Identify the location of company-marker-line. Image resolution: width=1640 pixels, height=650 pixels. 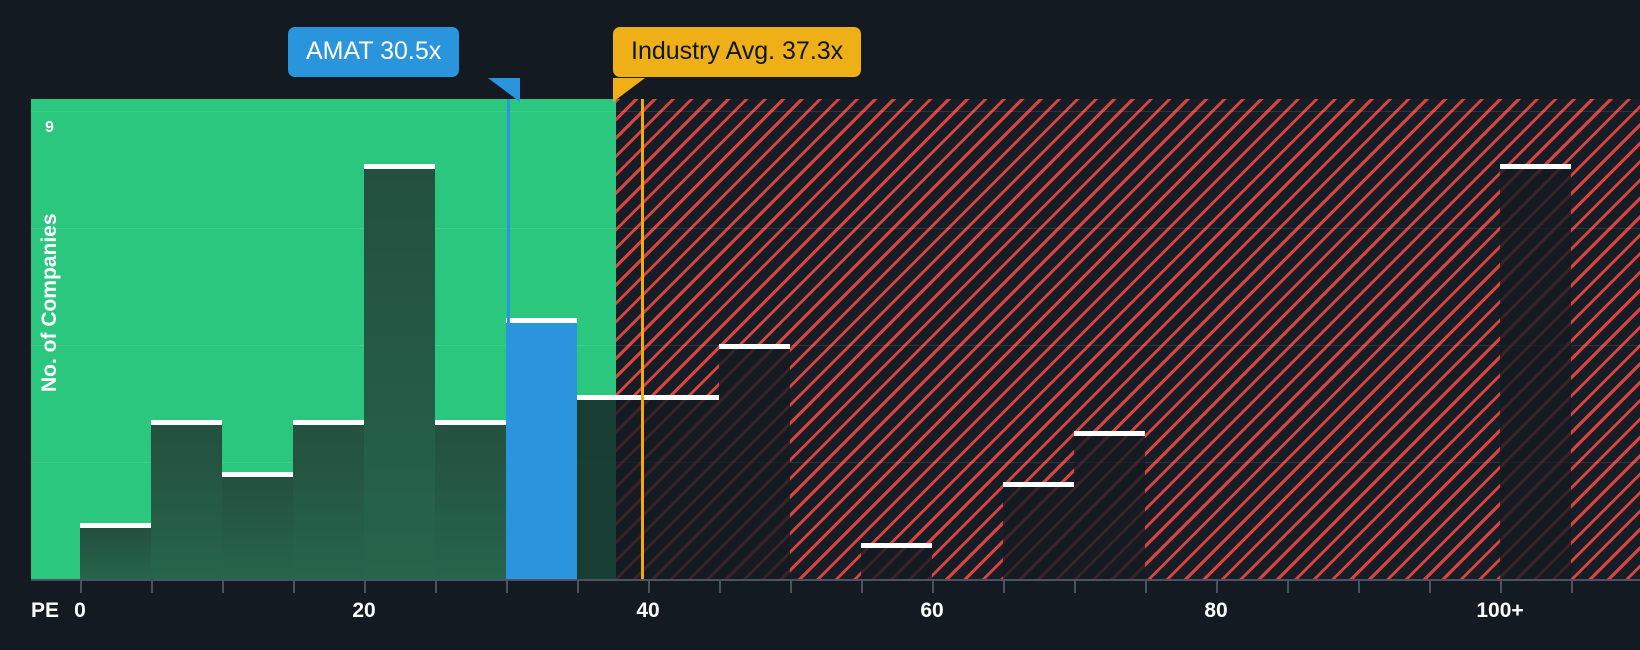
(508, 339).